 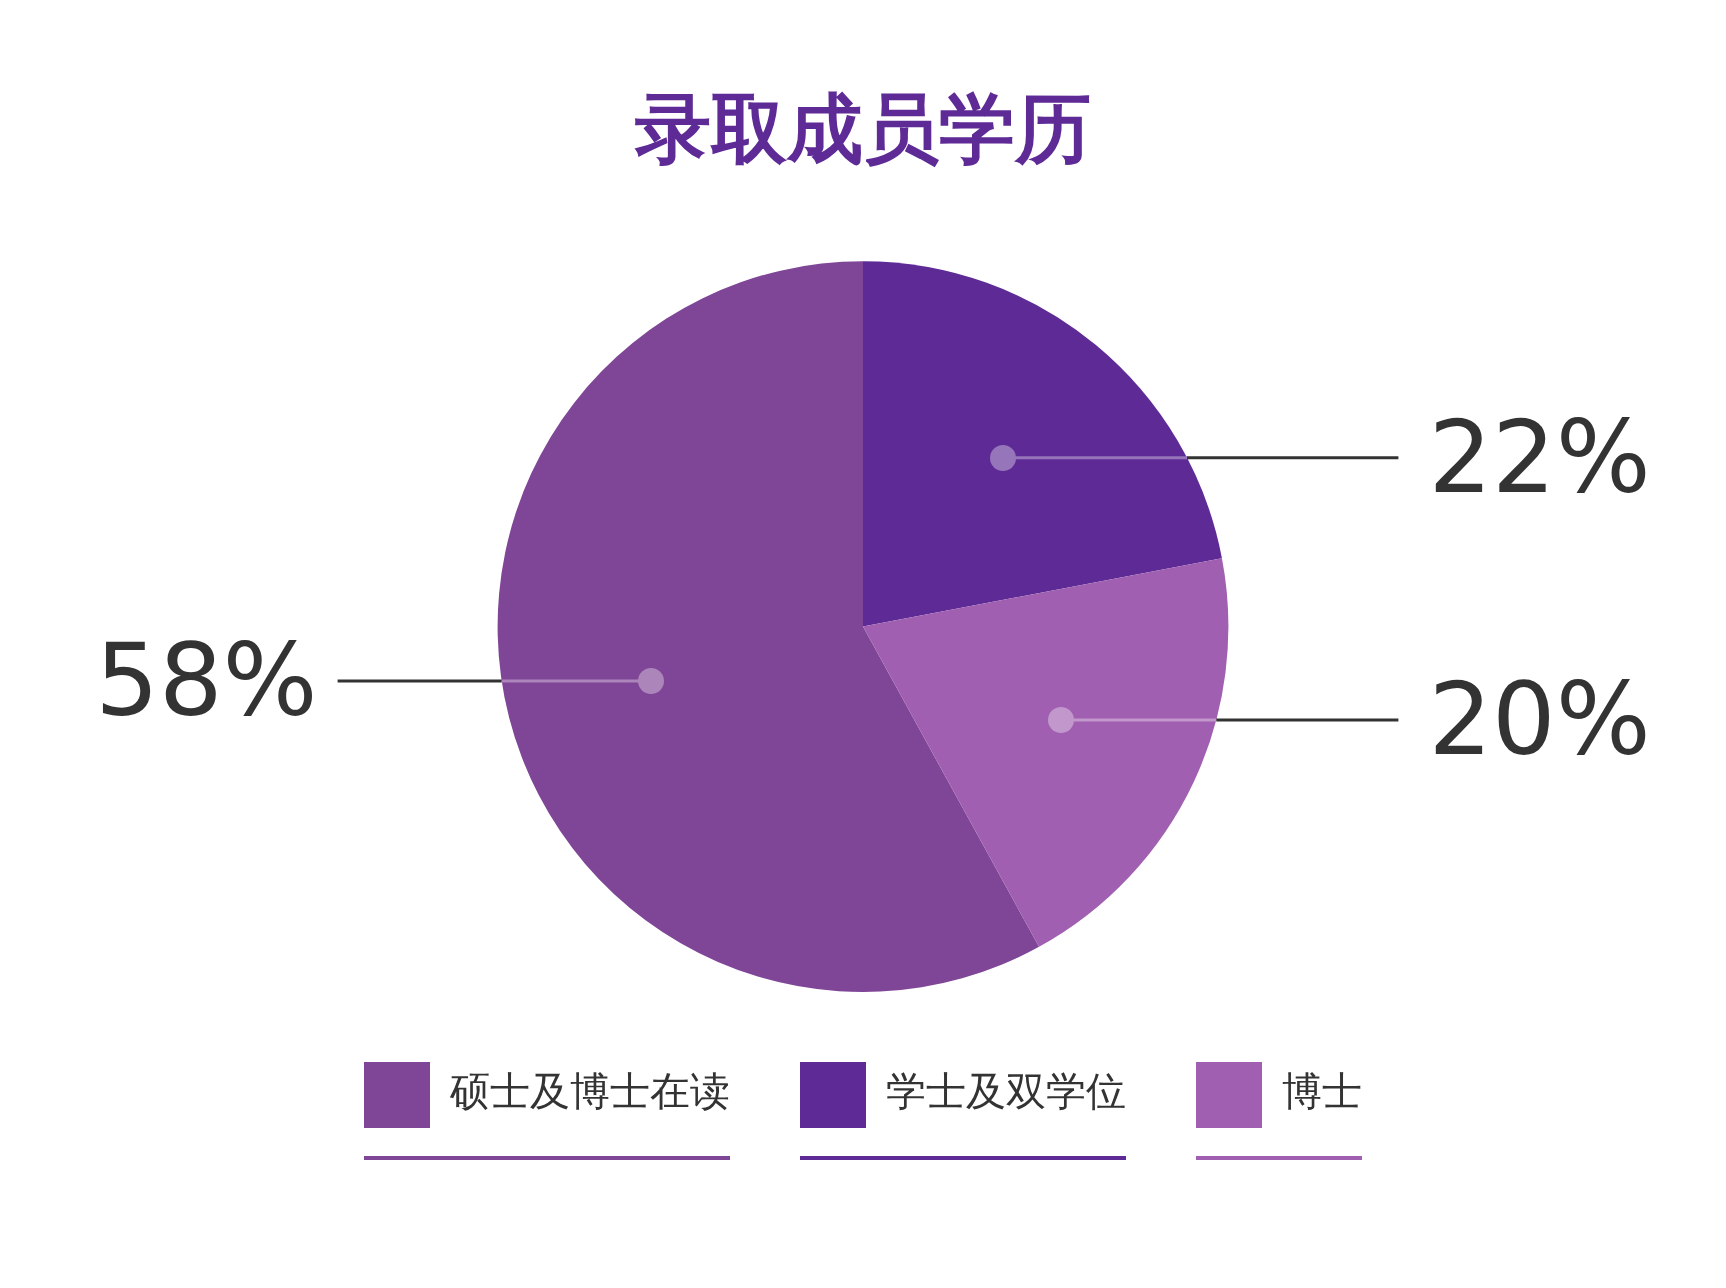 What do you see at coordinates (589, 1091) in the screenshot?
I see `legend-label: 硕士及博士在读` at bounding box center [589, 1091].